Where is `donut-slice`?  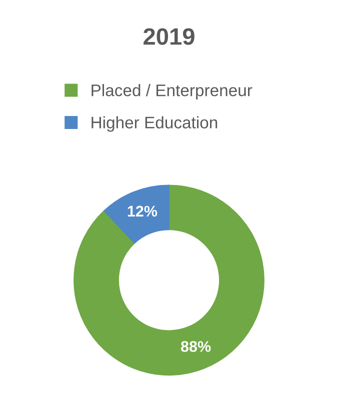
donut-slice is located at coordinates (137, 214).